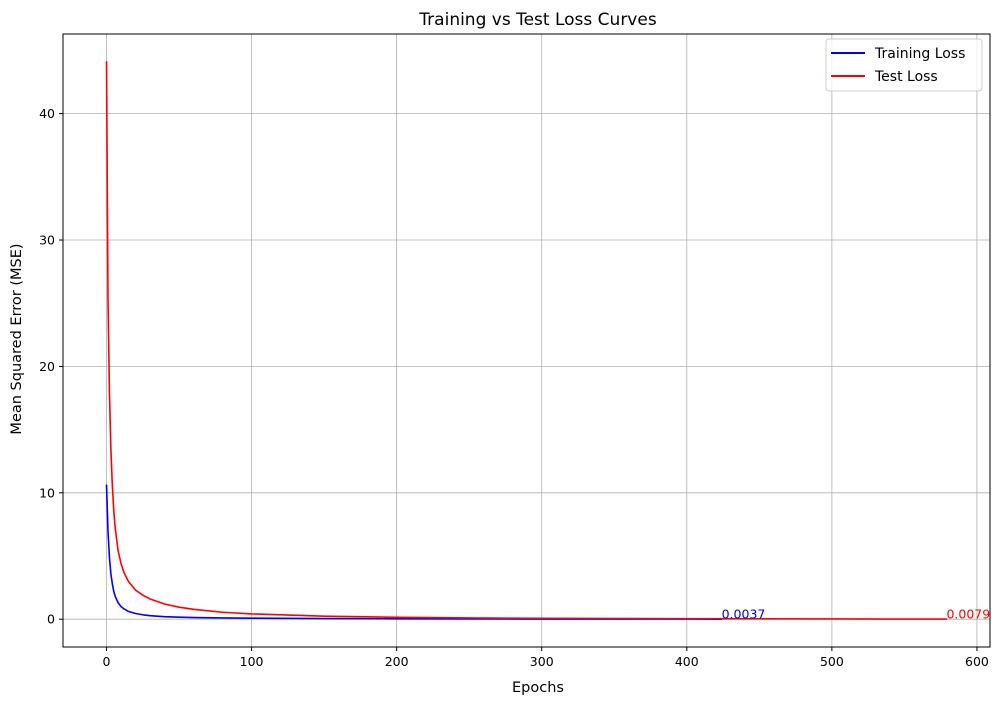 This screenshot has height=707, width=1004. What do you see at coordinates (51, 619) in the screenshot?
I see `y-tick-label: 0` at bounding box center [51, 619].